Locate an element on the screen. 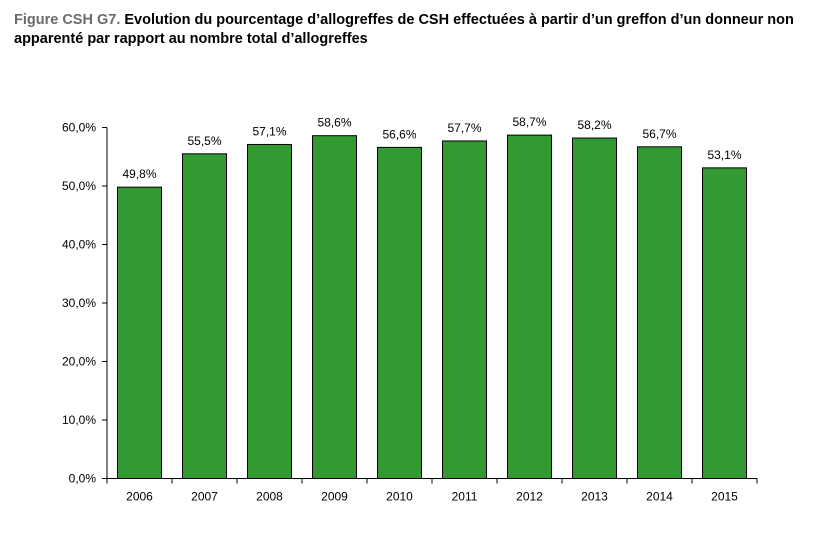 The image size is (835, 550). y-tick-label: 20,0% is located at coordinates (79, 362).